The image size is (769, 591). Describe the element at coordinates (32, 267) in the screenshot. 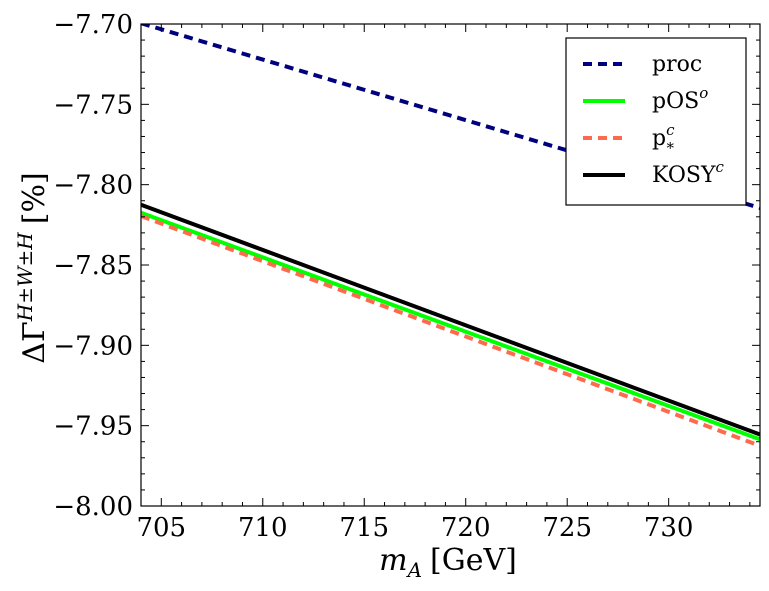

I see `y-axis-label: ΔΓH±W±H[%]` at that location.